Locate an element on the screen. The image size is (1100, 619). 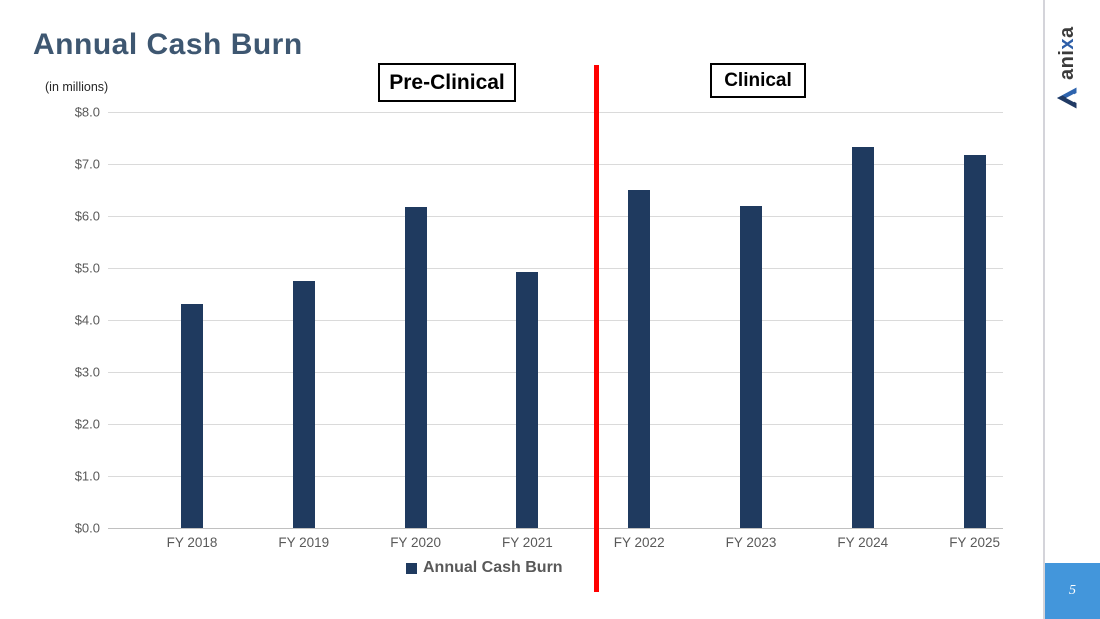
anixa-logo-icon is located at coordinates (1067, 98).